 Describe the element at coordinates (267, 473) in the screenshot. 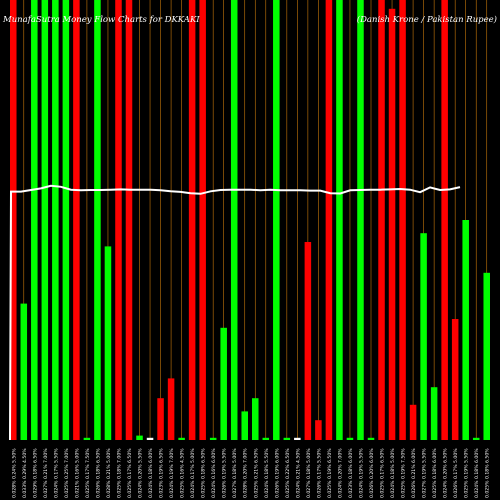

I see `x-tick-label: 0.024% 0.18% 5.50%` at that location.